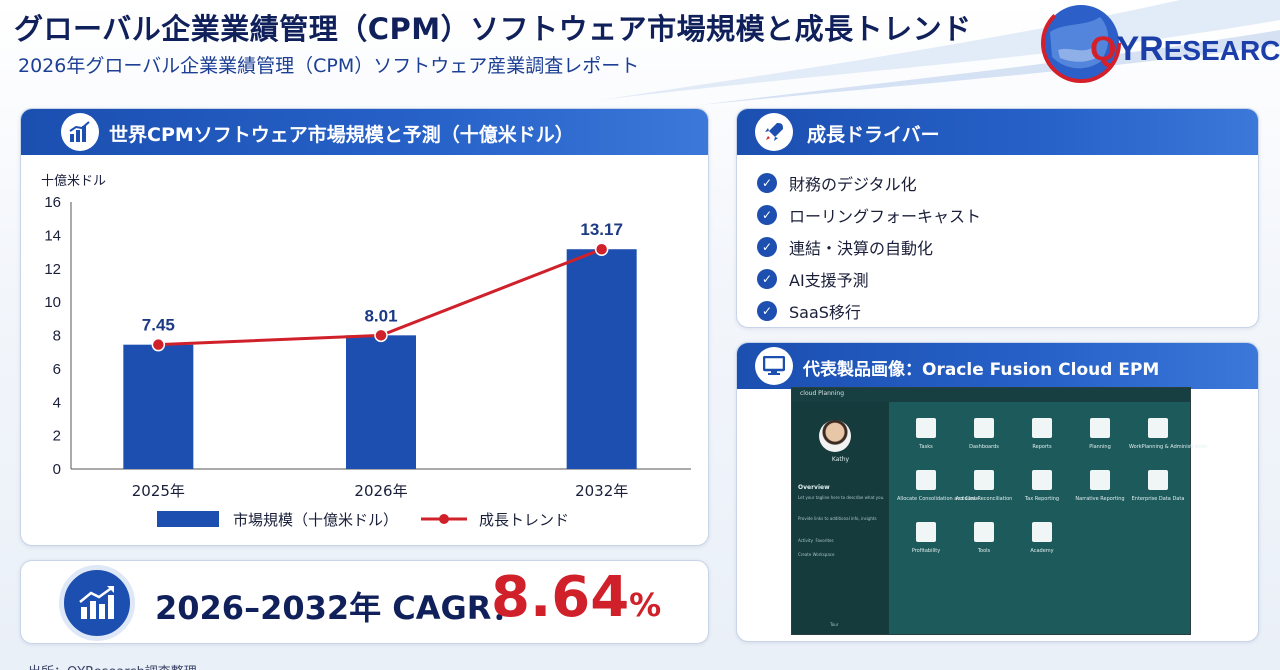 The width and height of the screenshot is (1280, 670). I want to click on tile: Tax Reporting, so click(1042, 486).